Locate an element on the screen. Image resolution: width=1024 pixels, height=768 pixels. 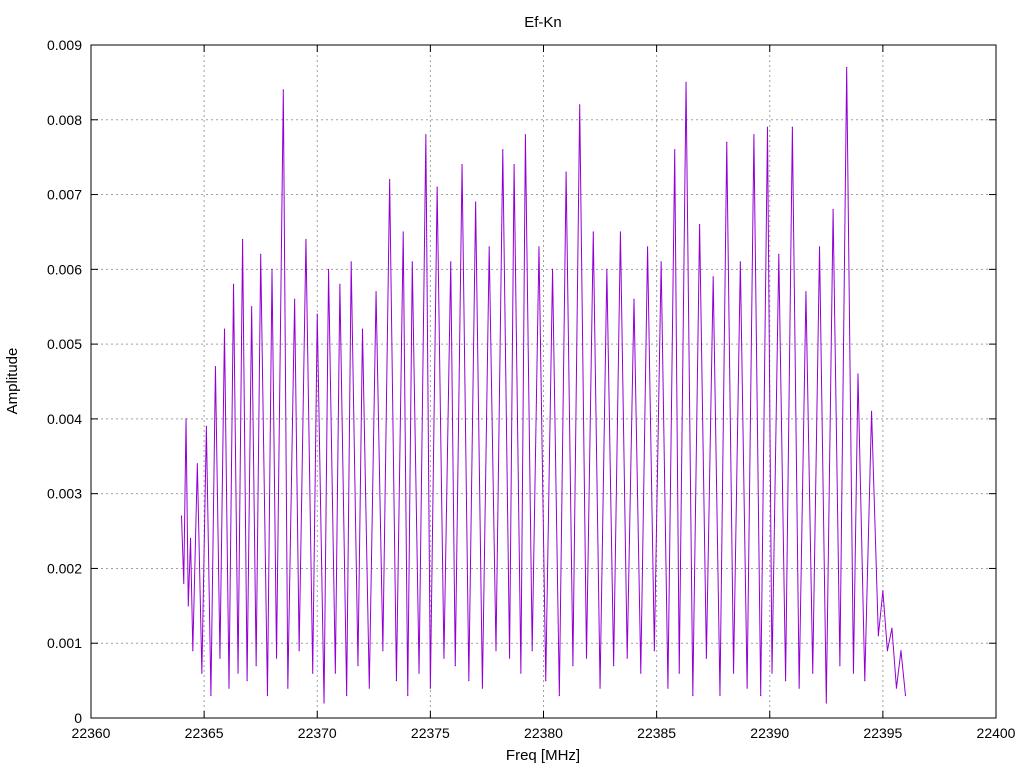
y-tick-label: 0.009 is located at coordinates (64, 45).